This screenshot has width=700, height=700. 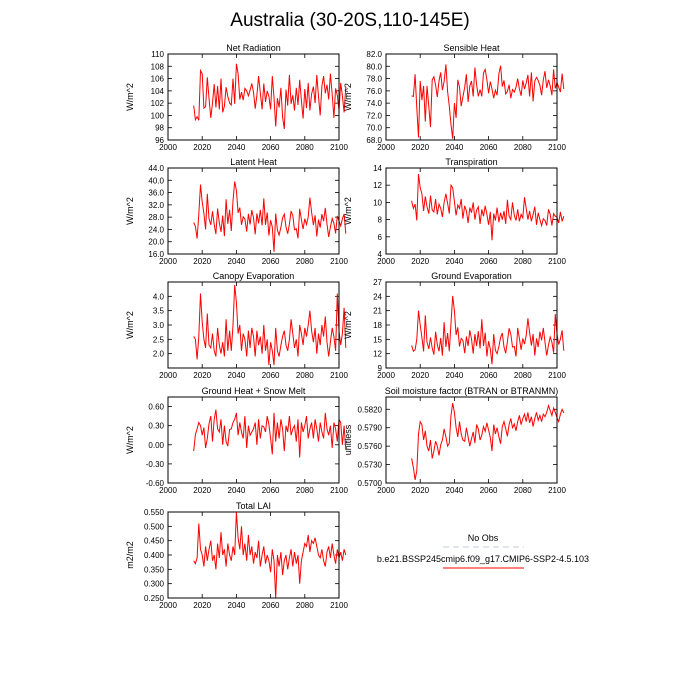 I want to click on y-tick-label: 14, so click(x=377, y=168).